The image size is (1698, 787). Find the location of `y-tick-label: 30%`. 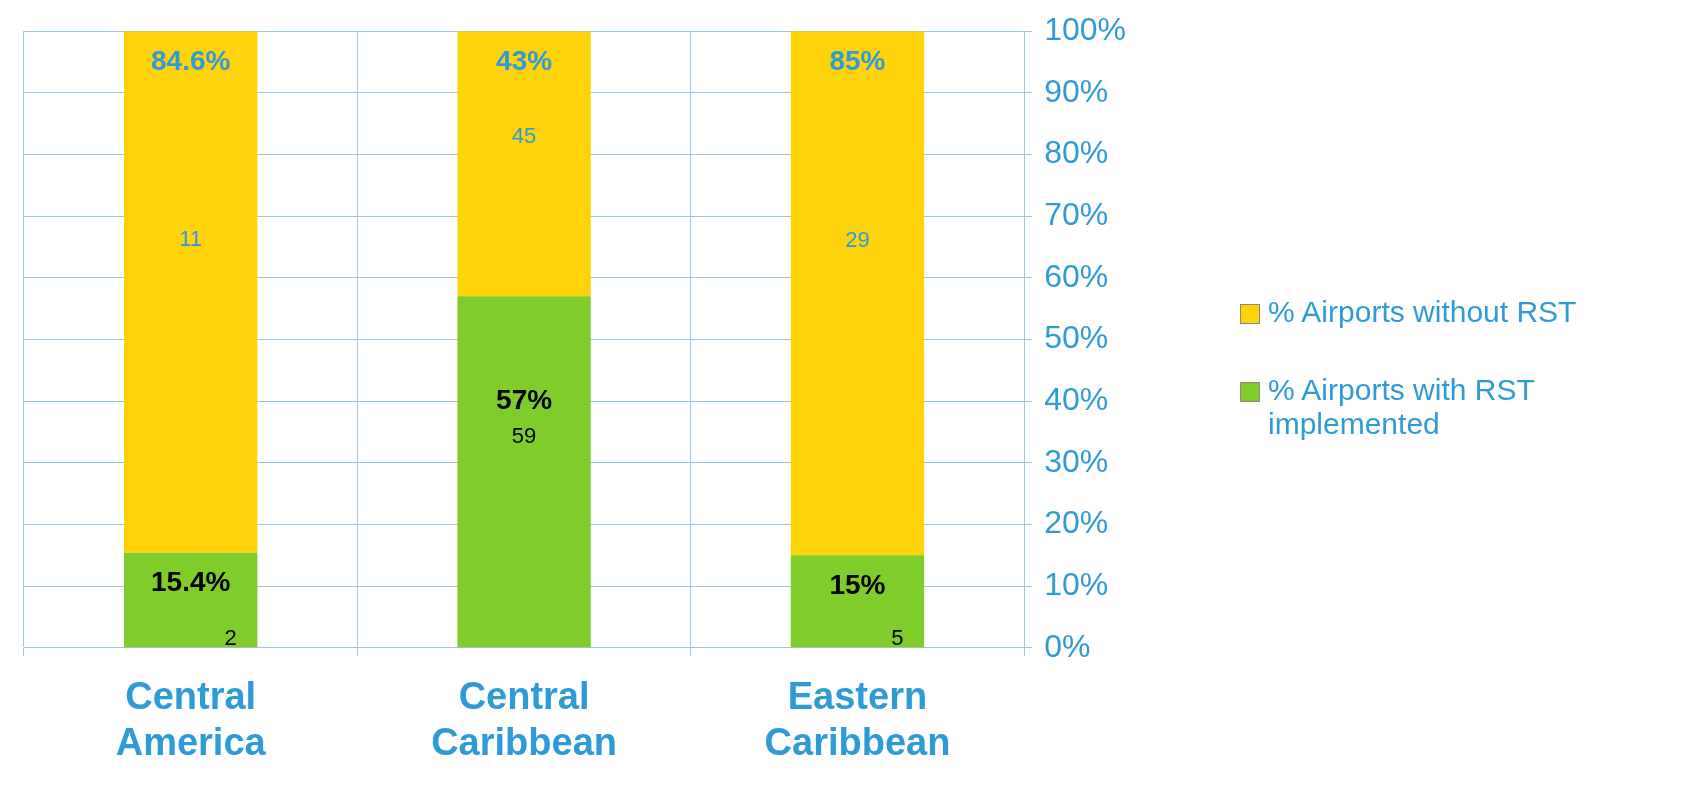

y-tick-label: 30% is located at coordinates (1076, 460).